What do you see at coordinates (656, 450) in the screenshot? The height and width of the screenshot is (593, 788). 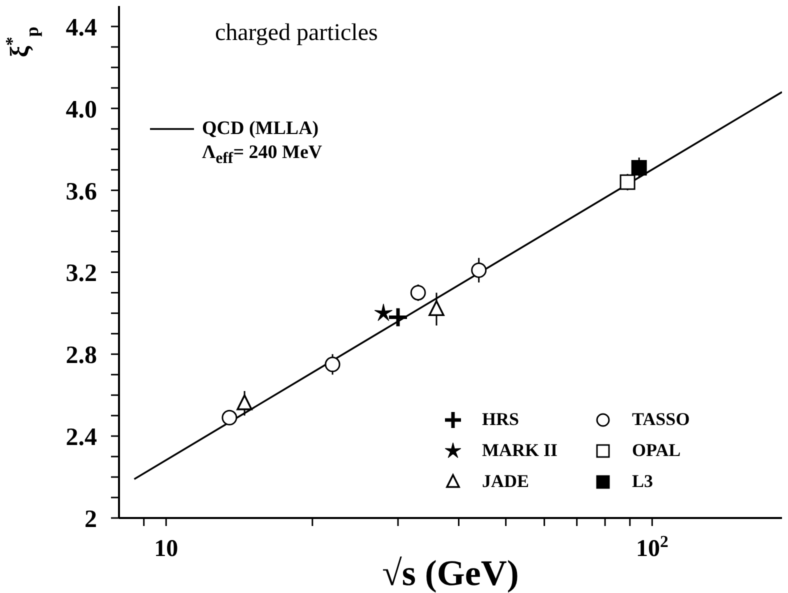 I see `legend-label: OPAL` at bounding box center [656, 450].